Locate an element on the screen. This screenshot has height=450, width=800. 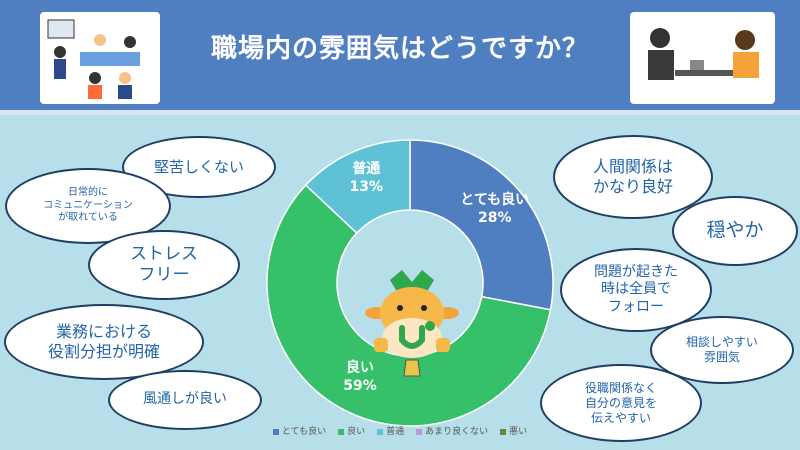
legend-label: とても良い is located at coordinates (304, 432).